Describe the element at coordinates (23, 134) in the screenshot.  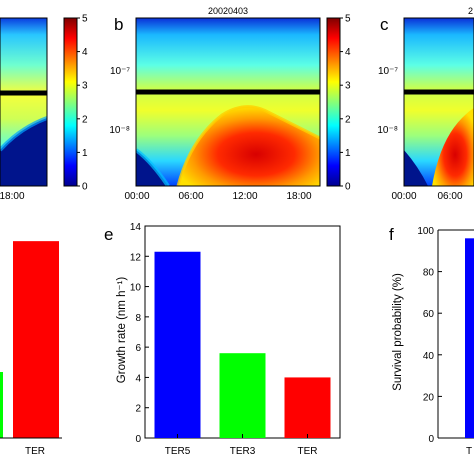
I see `heatmap-a-edge` at that location.